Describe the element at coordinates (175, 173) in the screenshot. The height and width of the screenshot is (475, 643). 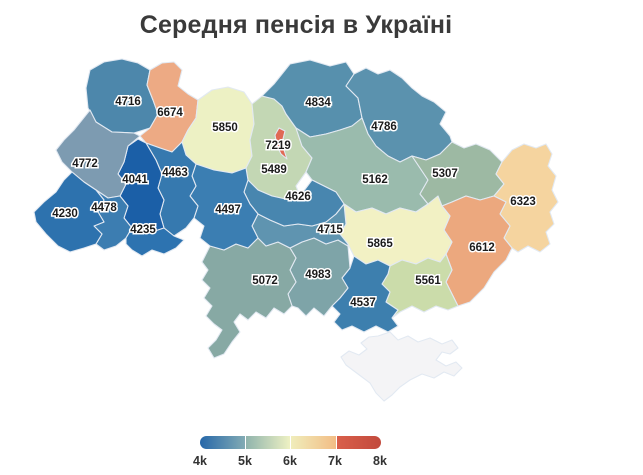
I see `region-value-label-khmelnytskyi: 4463` at that location.